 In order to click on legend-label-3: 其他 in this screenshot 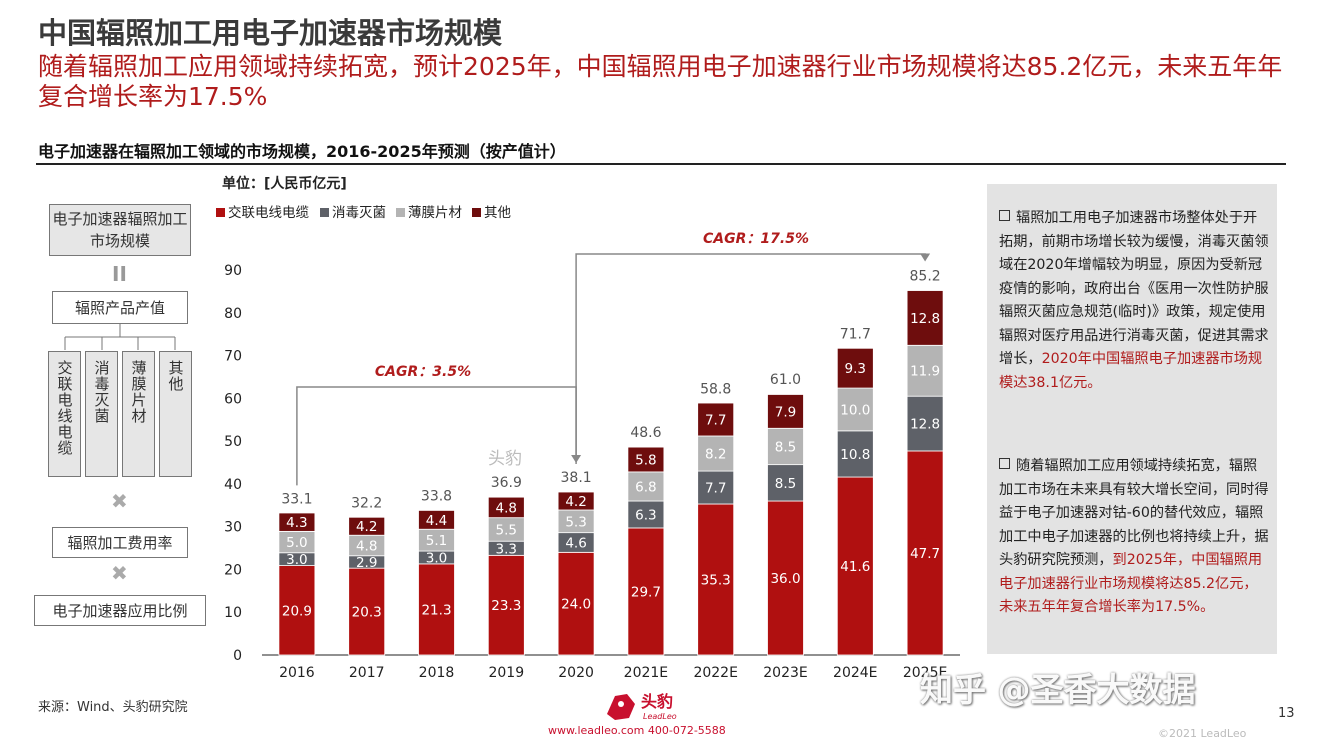, I will do `click(497, 213)`.